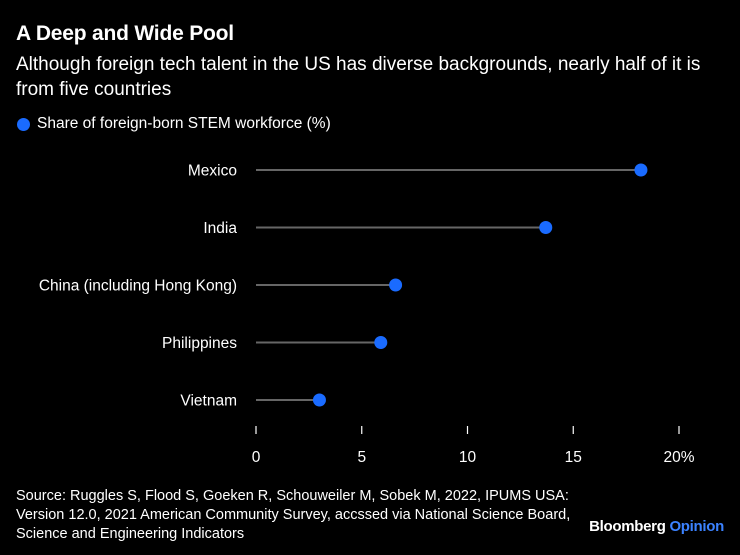  What do you see at coordinates (678, 457) in the screenshot?
I see `x-tick-label-4: 20%` at bounding box center [678, 457].